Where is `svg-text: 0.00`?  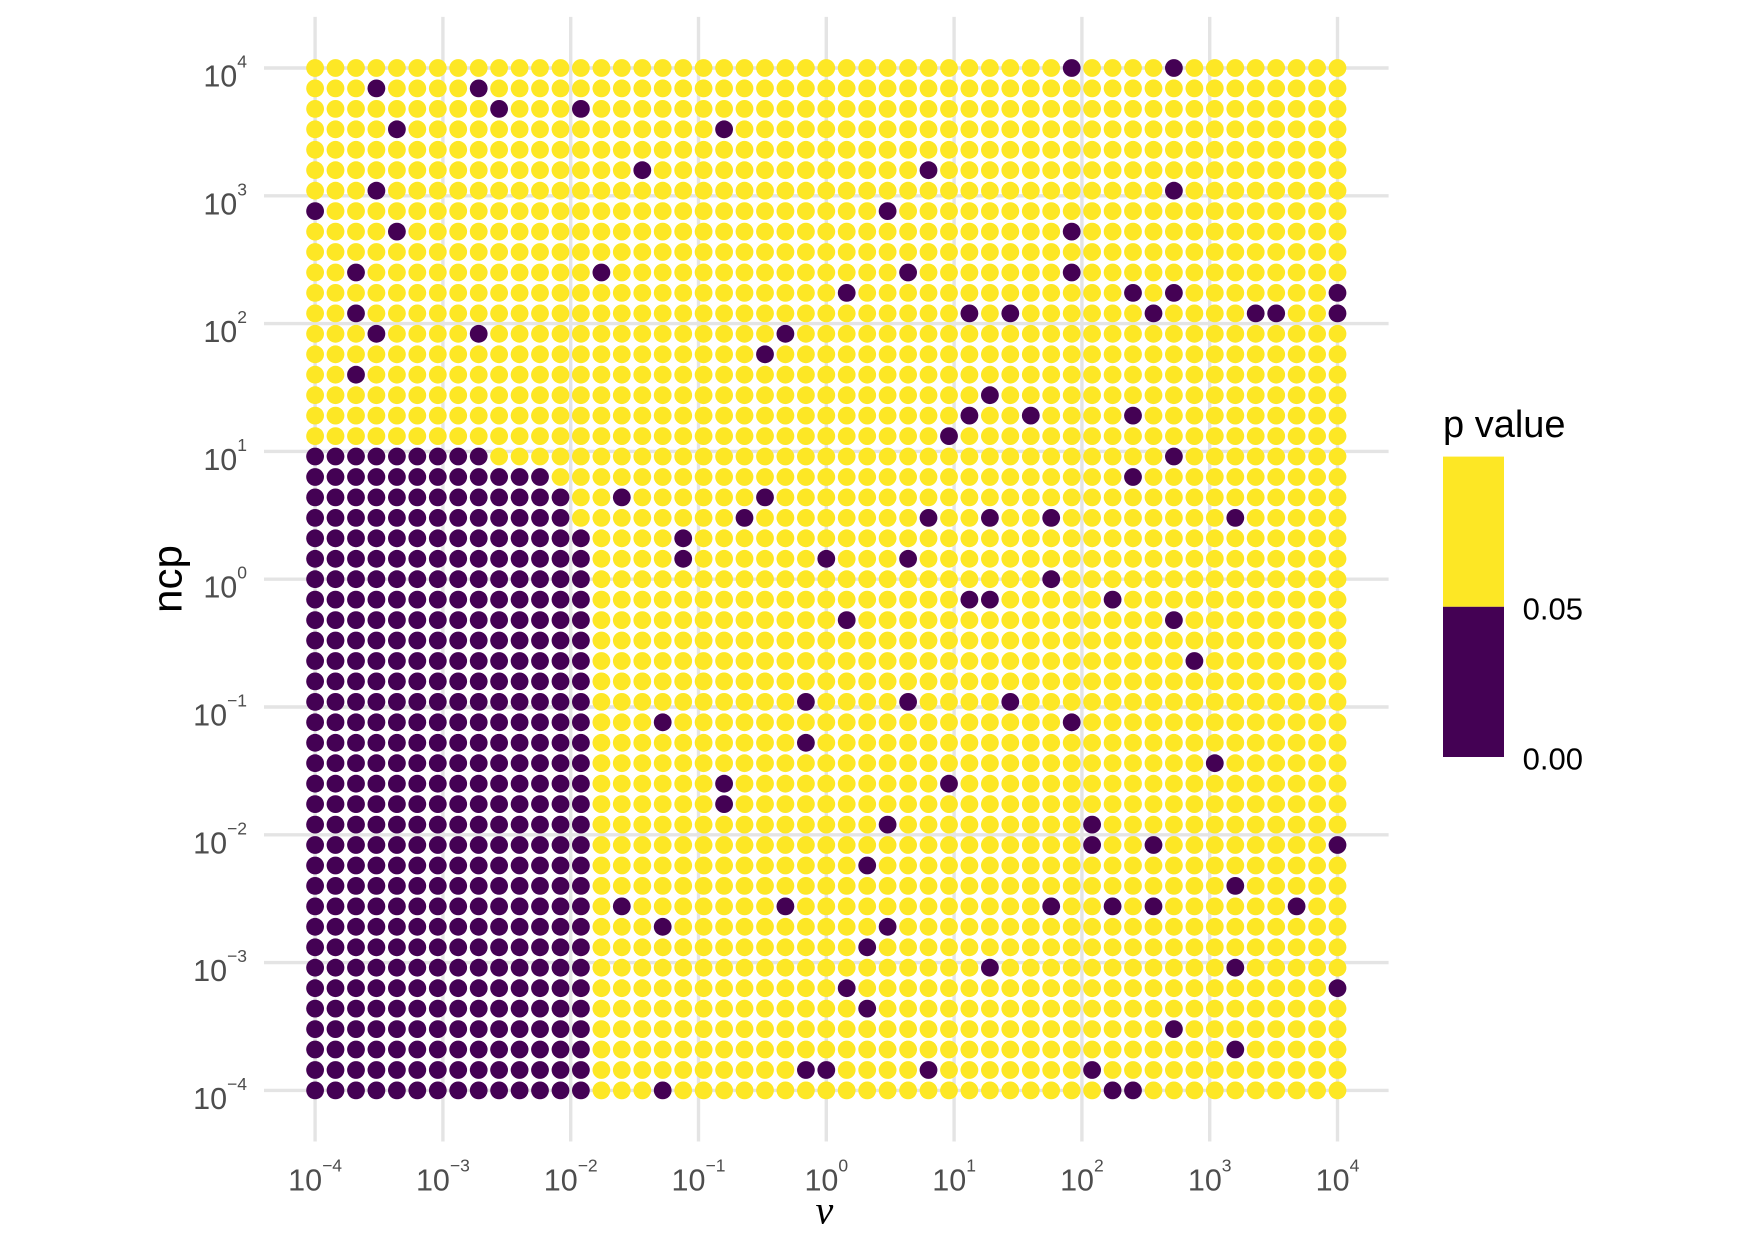
svg-text: 0.00 is located at coordinates (1553, 759).